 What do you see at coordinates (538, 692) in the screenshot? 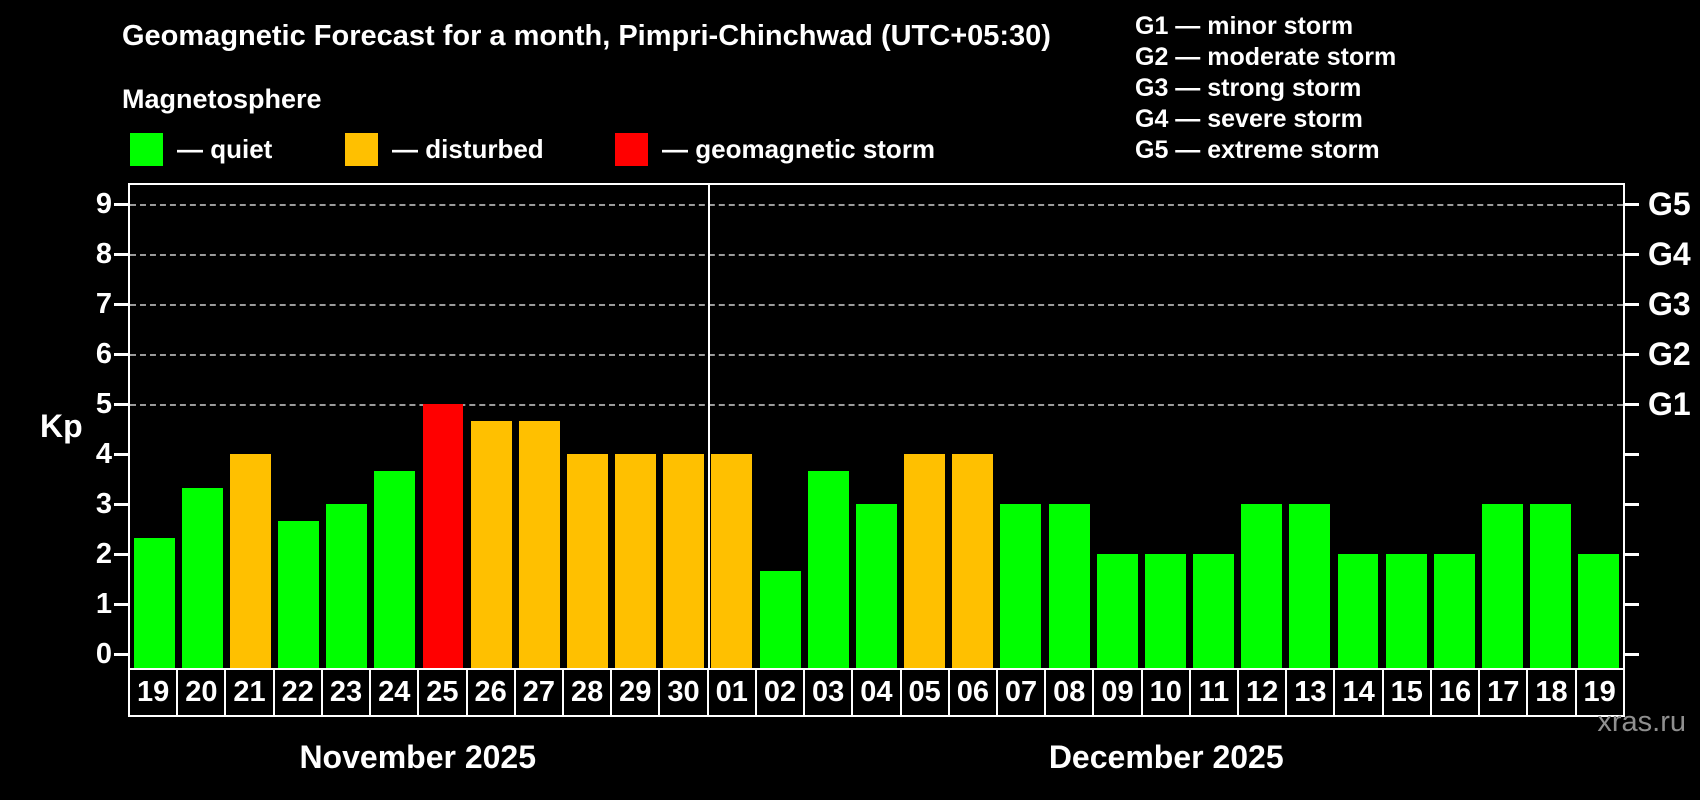
I see `day-label-nov-27: 27` at bounding box center [538, 692].